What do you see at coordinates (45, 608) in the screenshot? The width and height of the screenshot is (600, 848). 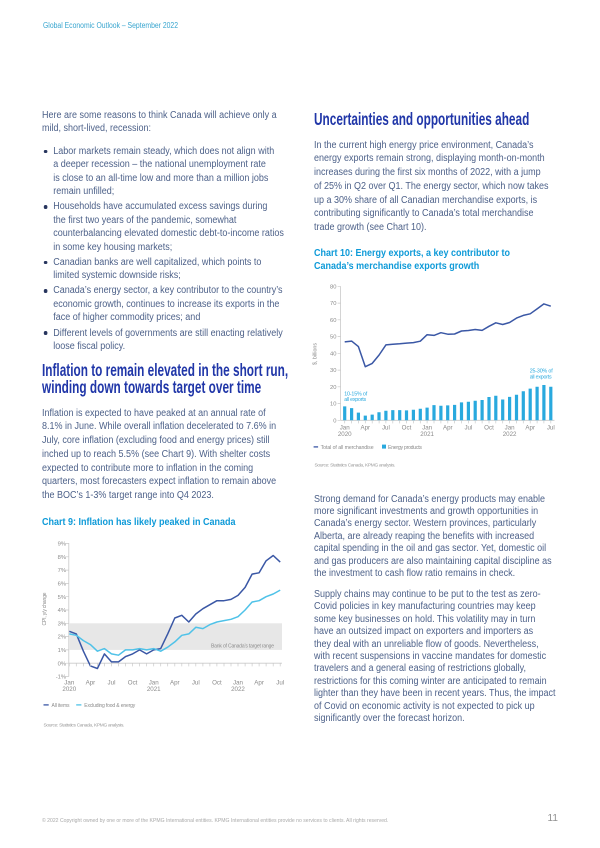 I see `svg-text: CPI, y/y change` at bounding box center [45, 608].